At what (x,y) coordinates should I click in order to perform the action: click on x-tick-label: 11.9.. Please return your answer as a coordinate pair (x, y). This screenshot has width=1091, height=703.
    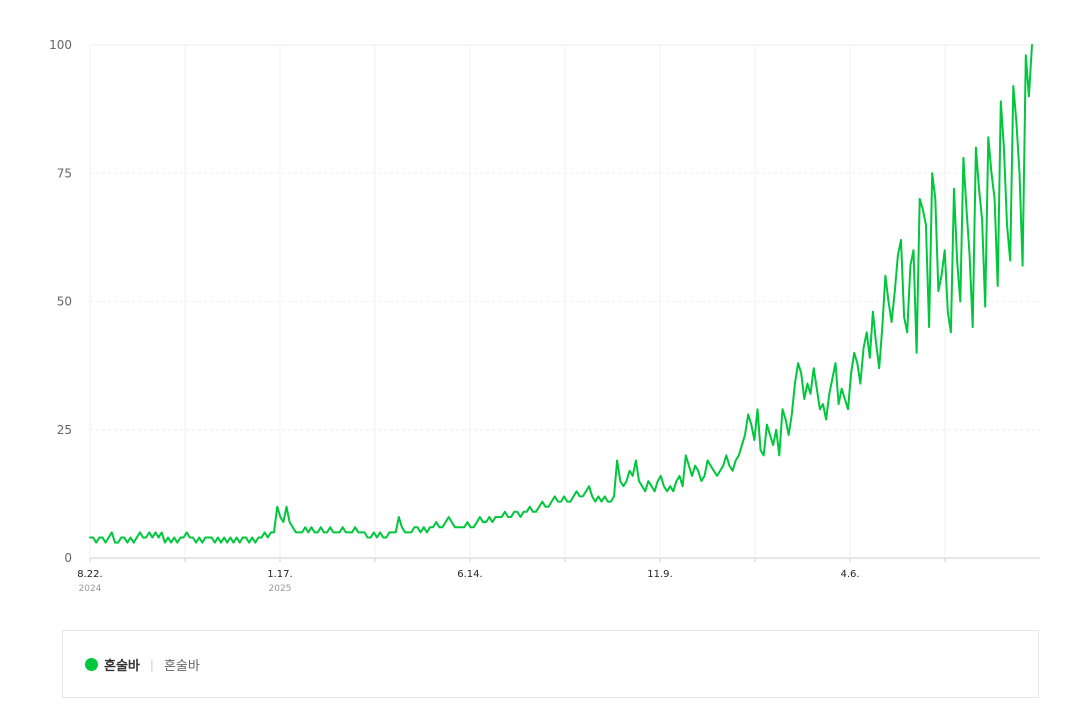
    Looking at the image, I should click on (659, 574).